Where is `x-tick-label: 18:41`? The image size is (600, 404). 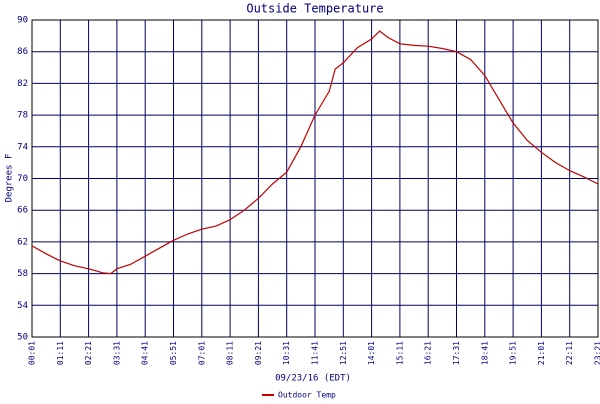 x-tick-label: 18:41 is located at coordinates (484, 353).